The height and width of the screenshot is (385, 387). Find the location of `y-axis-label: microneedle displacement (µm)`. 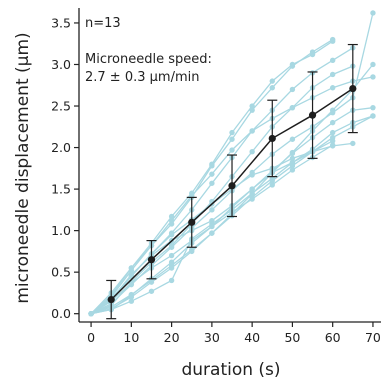

y-axis-label: microneedle displacement (µm) is located at coordinates (23, 167).